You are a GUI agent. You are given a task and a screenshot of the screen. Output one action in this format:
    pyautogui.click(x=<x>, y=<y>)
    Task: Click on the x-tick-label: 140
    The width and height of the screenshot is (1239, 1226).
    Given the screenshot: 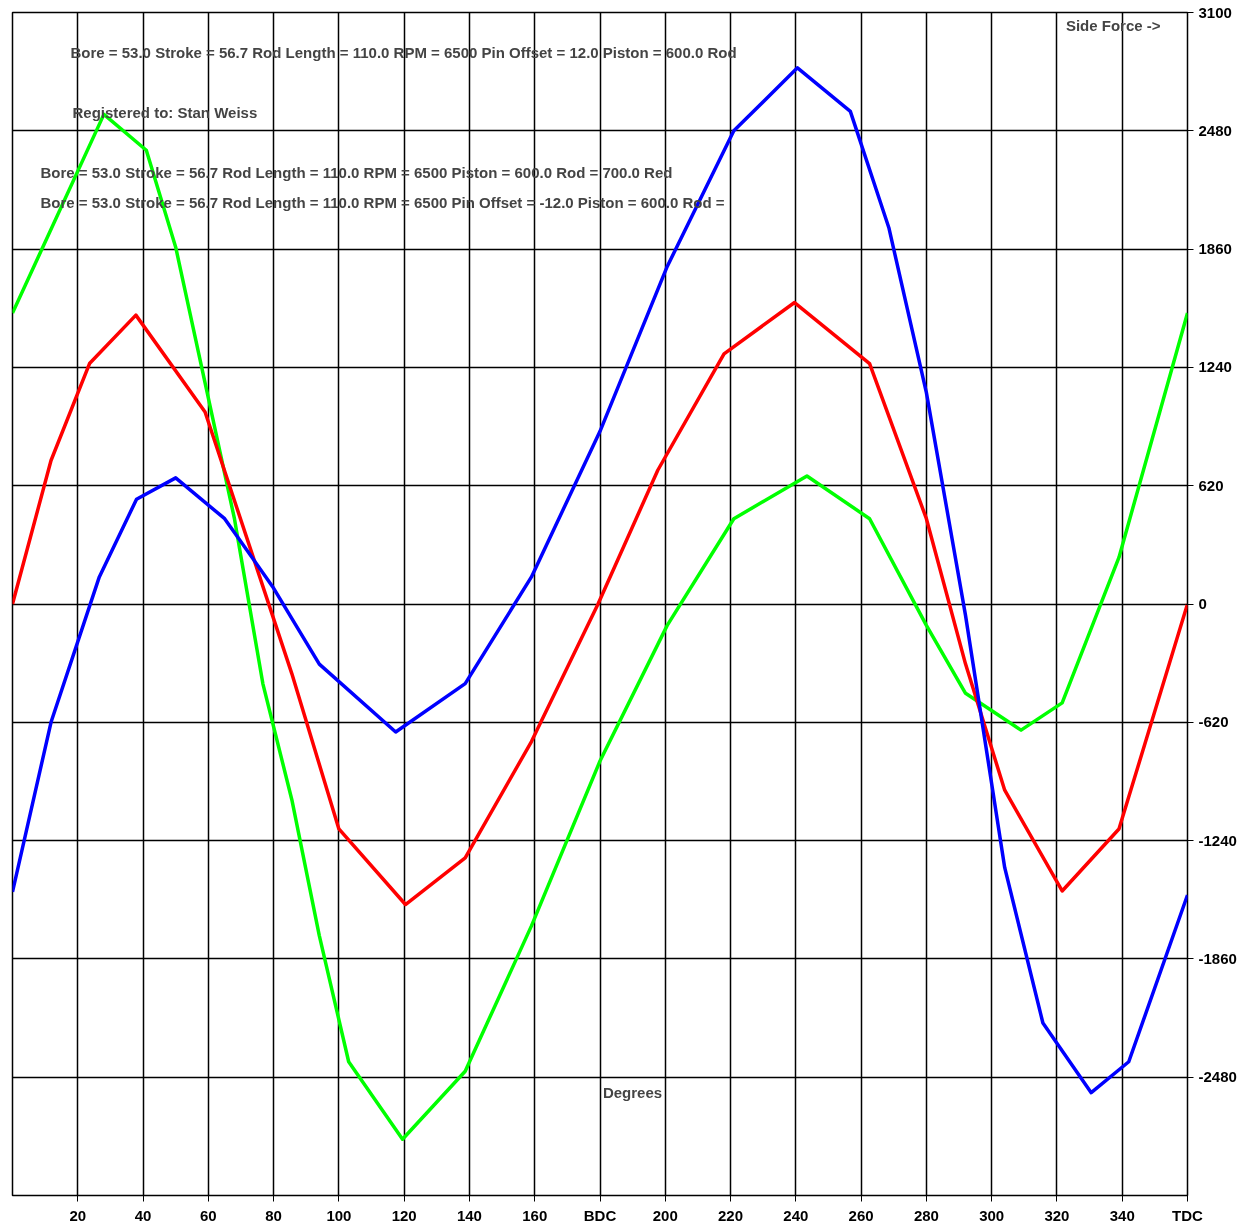 What is the action you would take?
    pyautogui.click(x=469, y=1215)
    